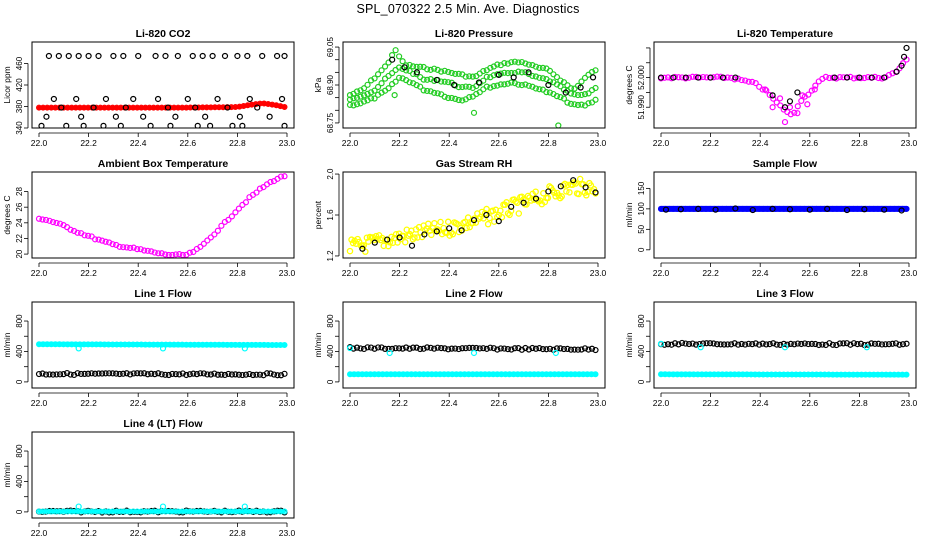 The height and width of the screenshot is (540, 936). What do you see at coordinates (499, 403) in the screenshot?
I see `x-tick-label: 22.6` at bounding box center [499, 403].